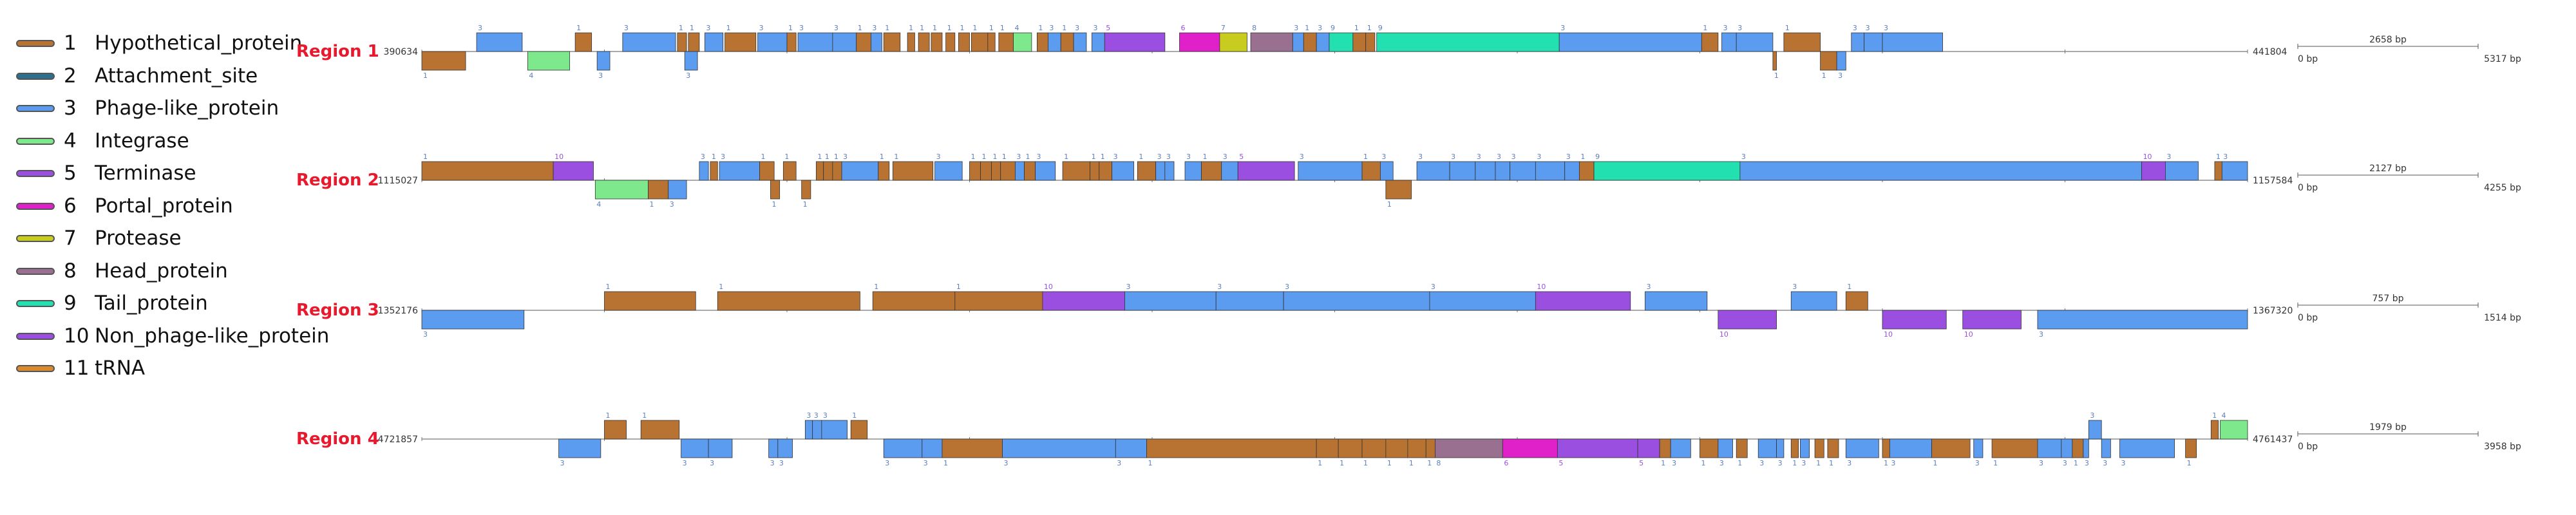  I want to click on legend-label: Non_phage-like_protein, so click(213, 336).